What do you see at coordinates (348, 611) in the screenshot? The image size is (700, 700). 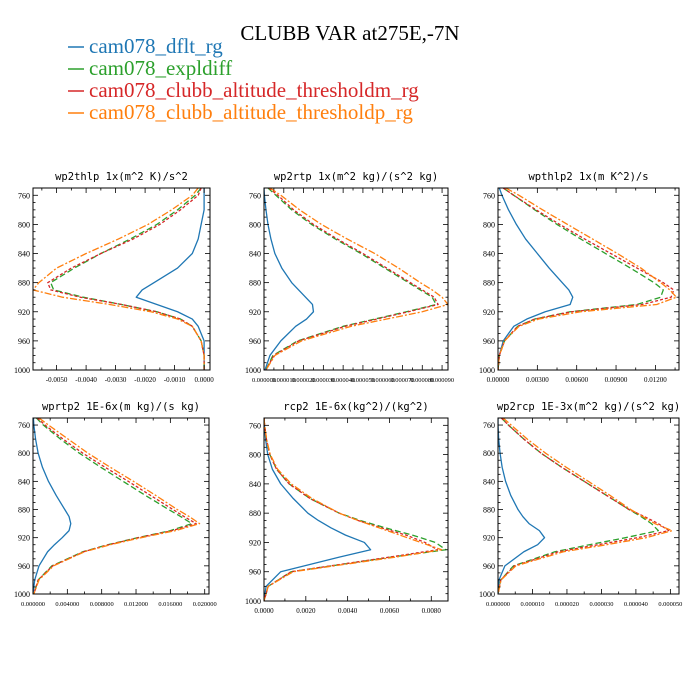 I see `x-tick-label: 0.0040` at bounding box center [348, 611].